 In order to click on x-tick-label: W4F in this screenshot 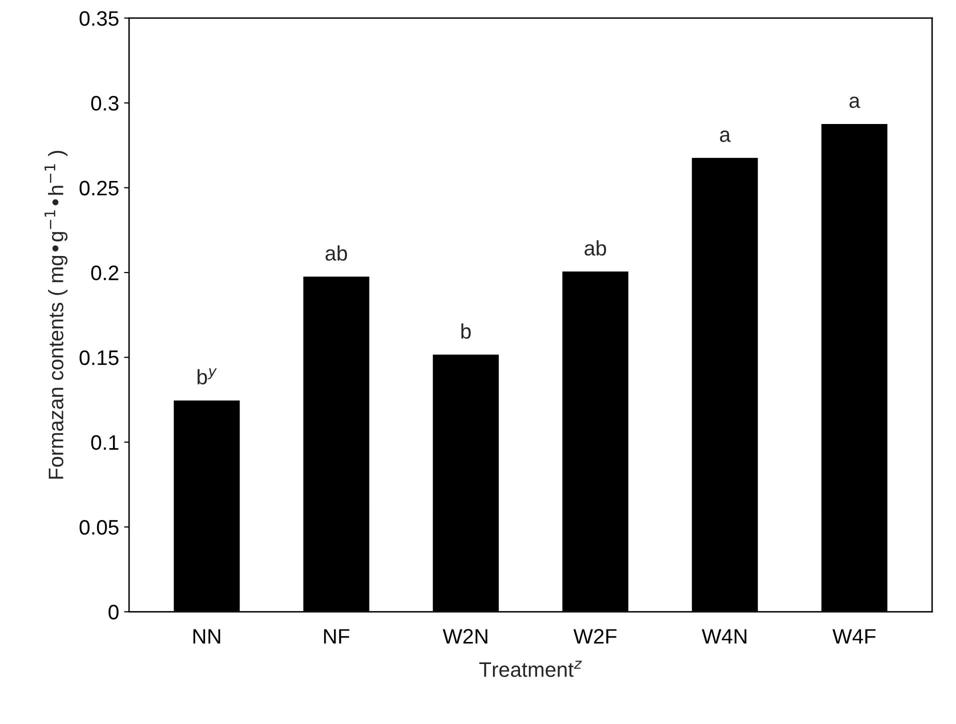, I will do `click(854, 636)`.